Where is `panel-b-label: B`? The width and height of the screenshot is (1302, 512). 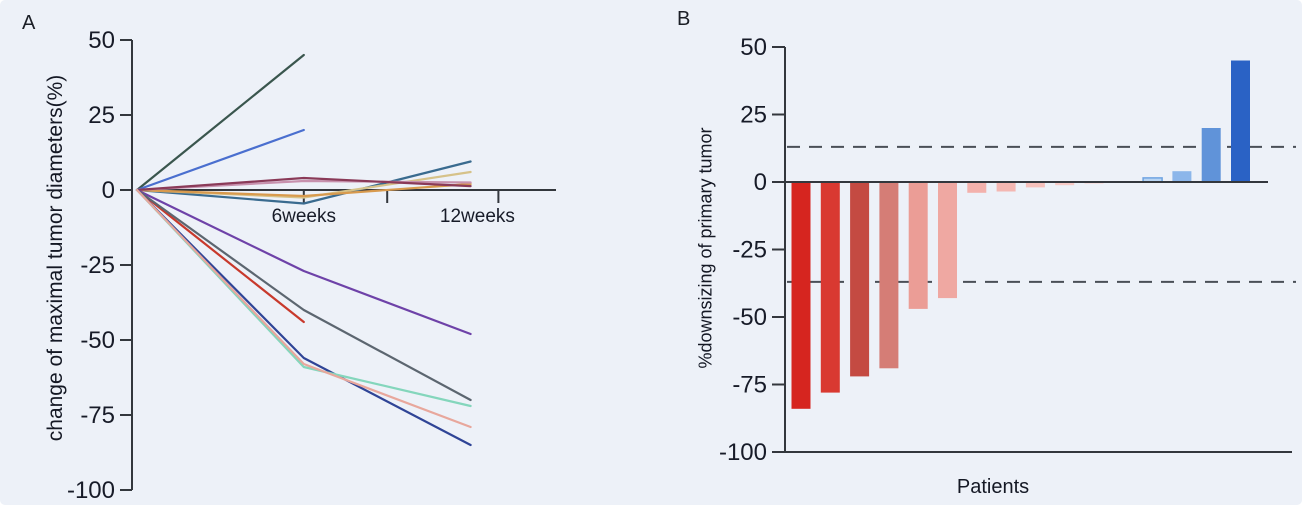 panel-b-label: B is located at coordinates (684, 19).